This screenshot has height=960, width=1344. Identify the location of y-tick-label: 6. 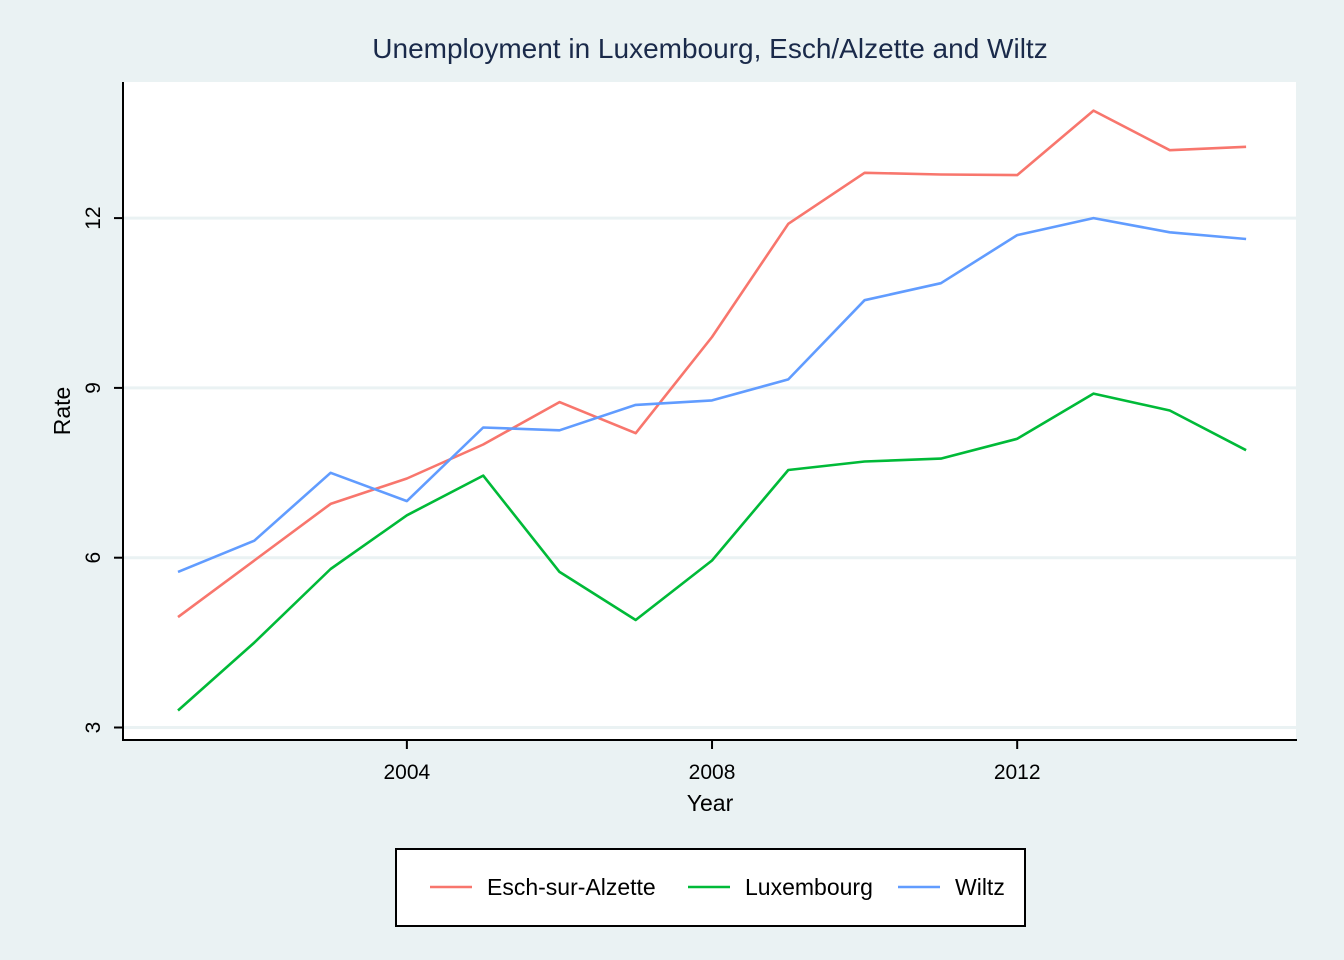
(93, 558).